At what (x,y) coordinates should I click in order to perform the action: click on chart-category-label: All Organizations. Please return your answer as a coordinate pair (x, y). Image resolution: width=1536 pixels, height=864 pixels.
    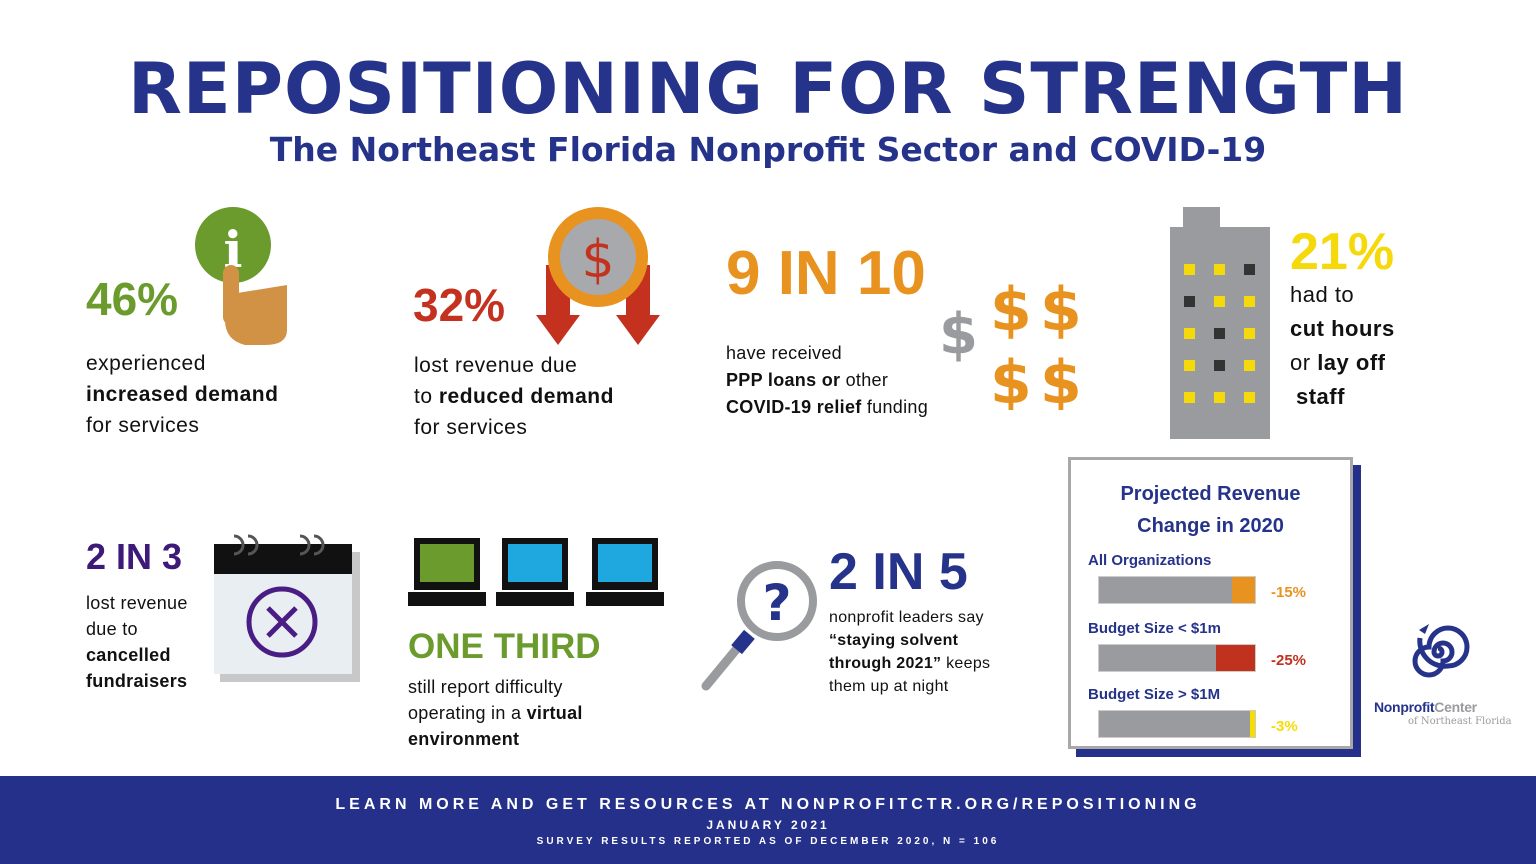
    Looking at the image, I should click on (1150, 560).